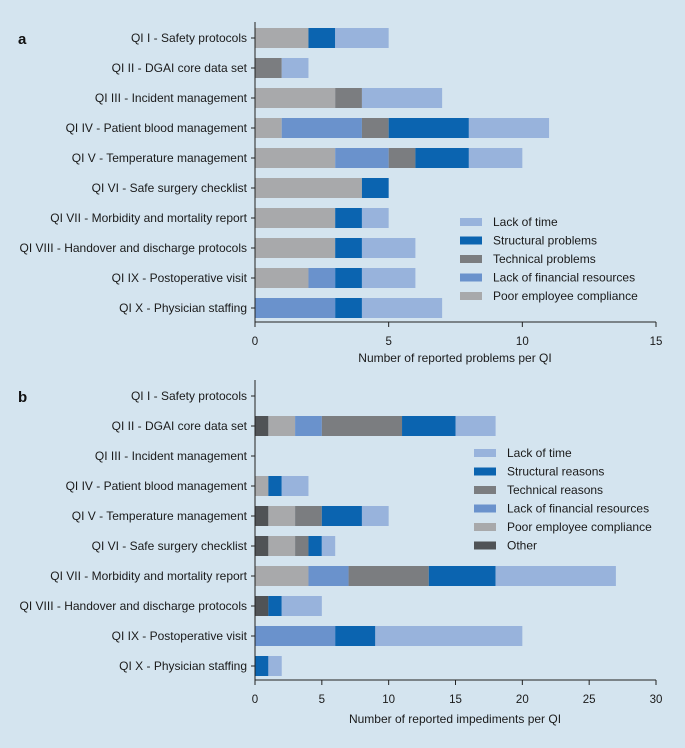 This screenshot has height=748, width=685. What do you see at coordinates (375, 128) in the screenshot?
I see `bar-a-4-technical-problems` at bounding box center [375, 128].